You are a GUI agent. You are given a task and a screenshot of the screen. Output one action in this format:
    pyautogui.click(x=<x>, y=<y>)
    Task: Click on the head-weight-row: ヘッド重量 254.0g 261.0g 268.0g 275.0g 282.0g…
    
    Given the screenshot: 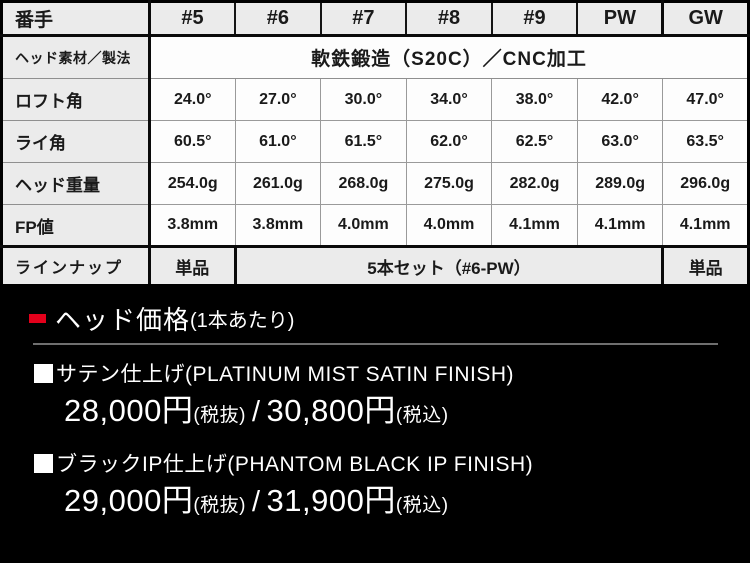 What is the action you would take?
    pyautogui.click(x=375, y=183)
    